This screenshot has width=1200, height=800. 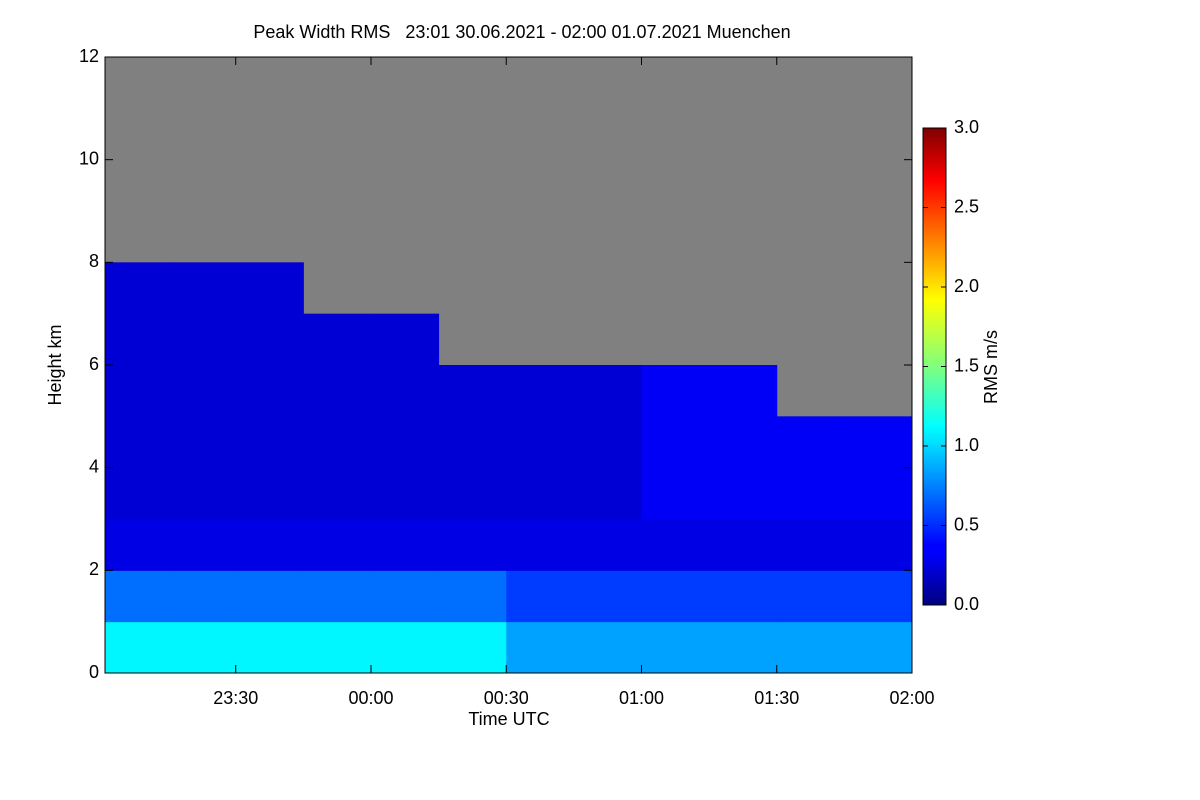 What do you see at coordinates (94, 466) in the screenshot?
I see `y-tick-label: 4` at bounding box center [94, 466].